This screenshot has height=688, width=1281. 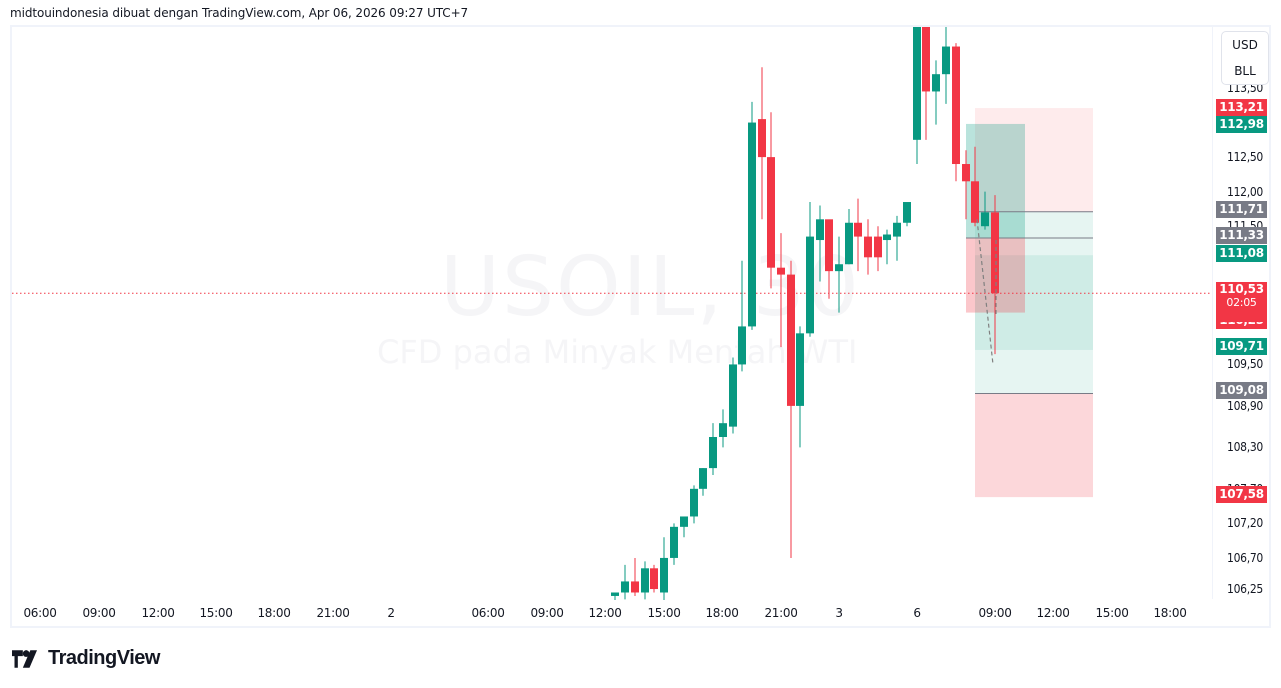 What do you see at coordinates (1241, 107) in the screenshot?
I see `price-level-tag: 113,21` at bounding box center [1241, 107].